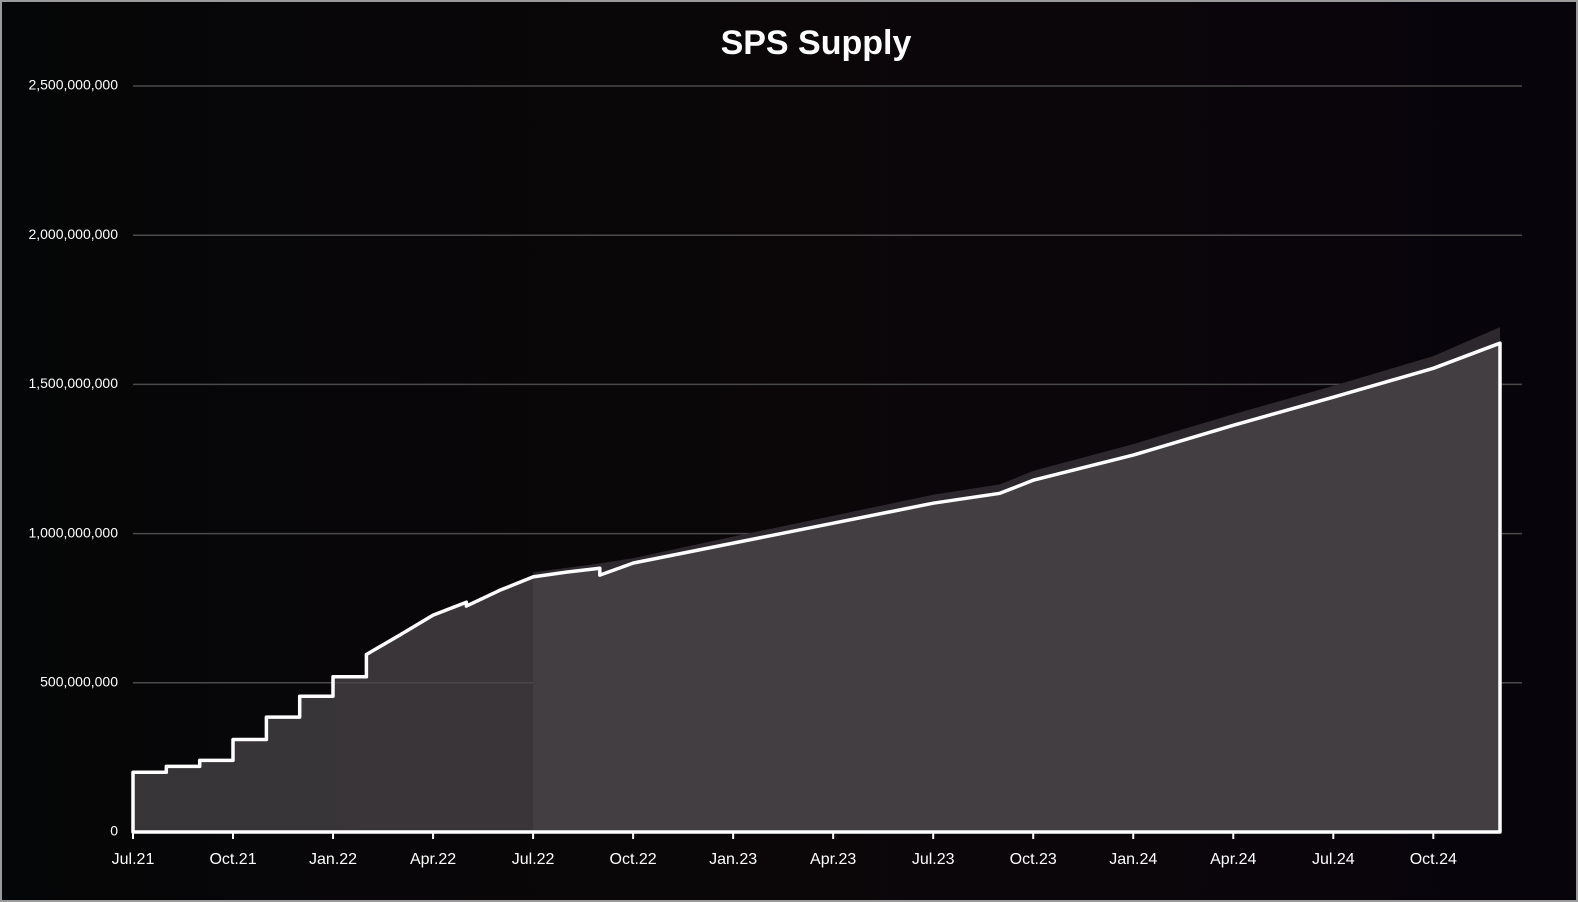  What do you see at coordinates (1233, 859) in the screenshot?
I see `x-tick-label: Apr.24` at bounding box center [1233, 859].